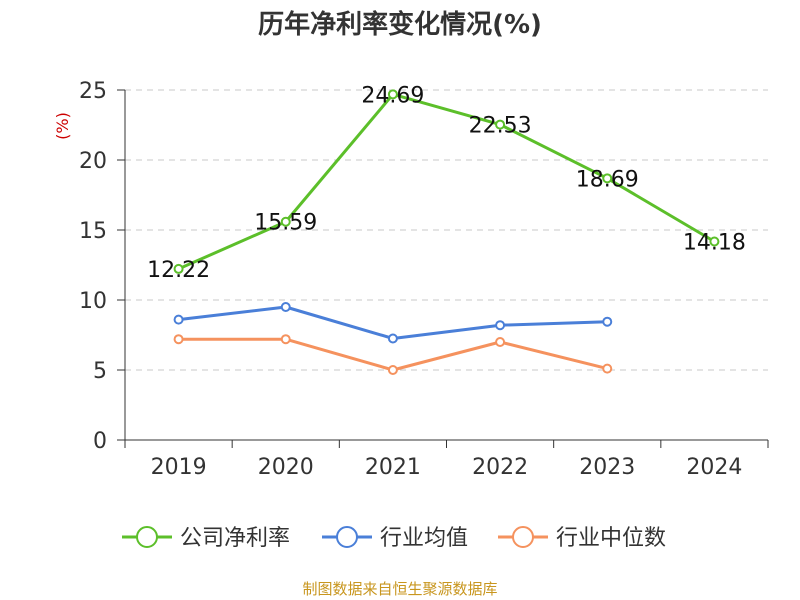 This screenshot has height=600, width=800. Describe the element at coordinates (393, 467) in the screenshot. I see `x-tick-label: 2021` at that location.